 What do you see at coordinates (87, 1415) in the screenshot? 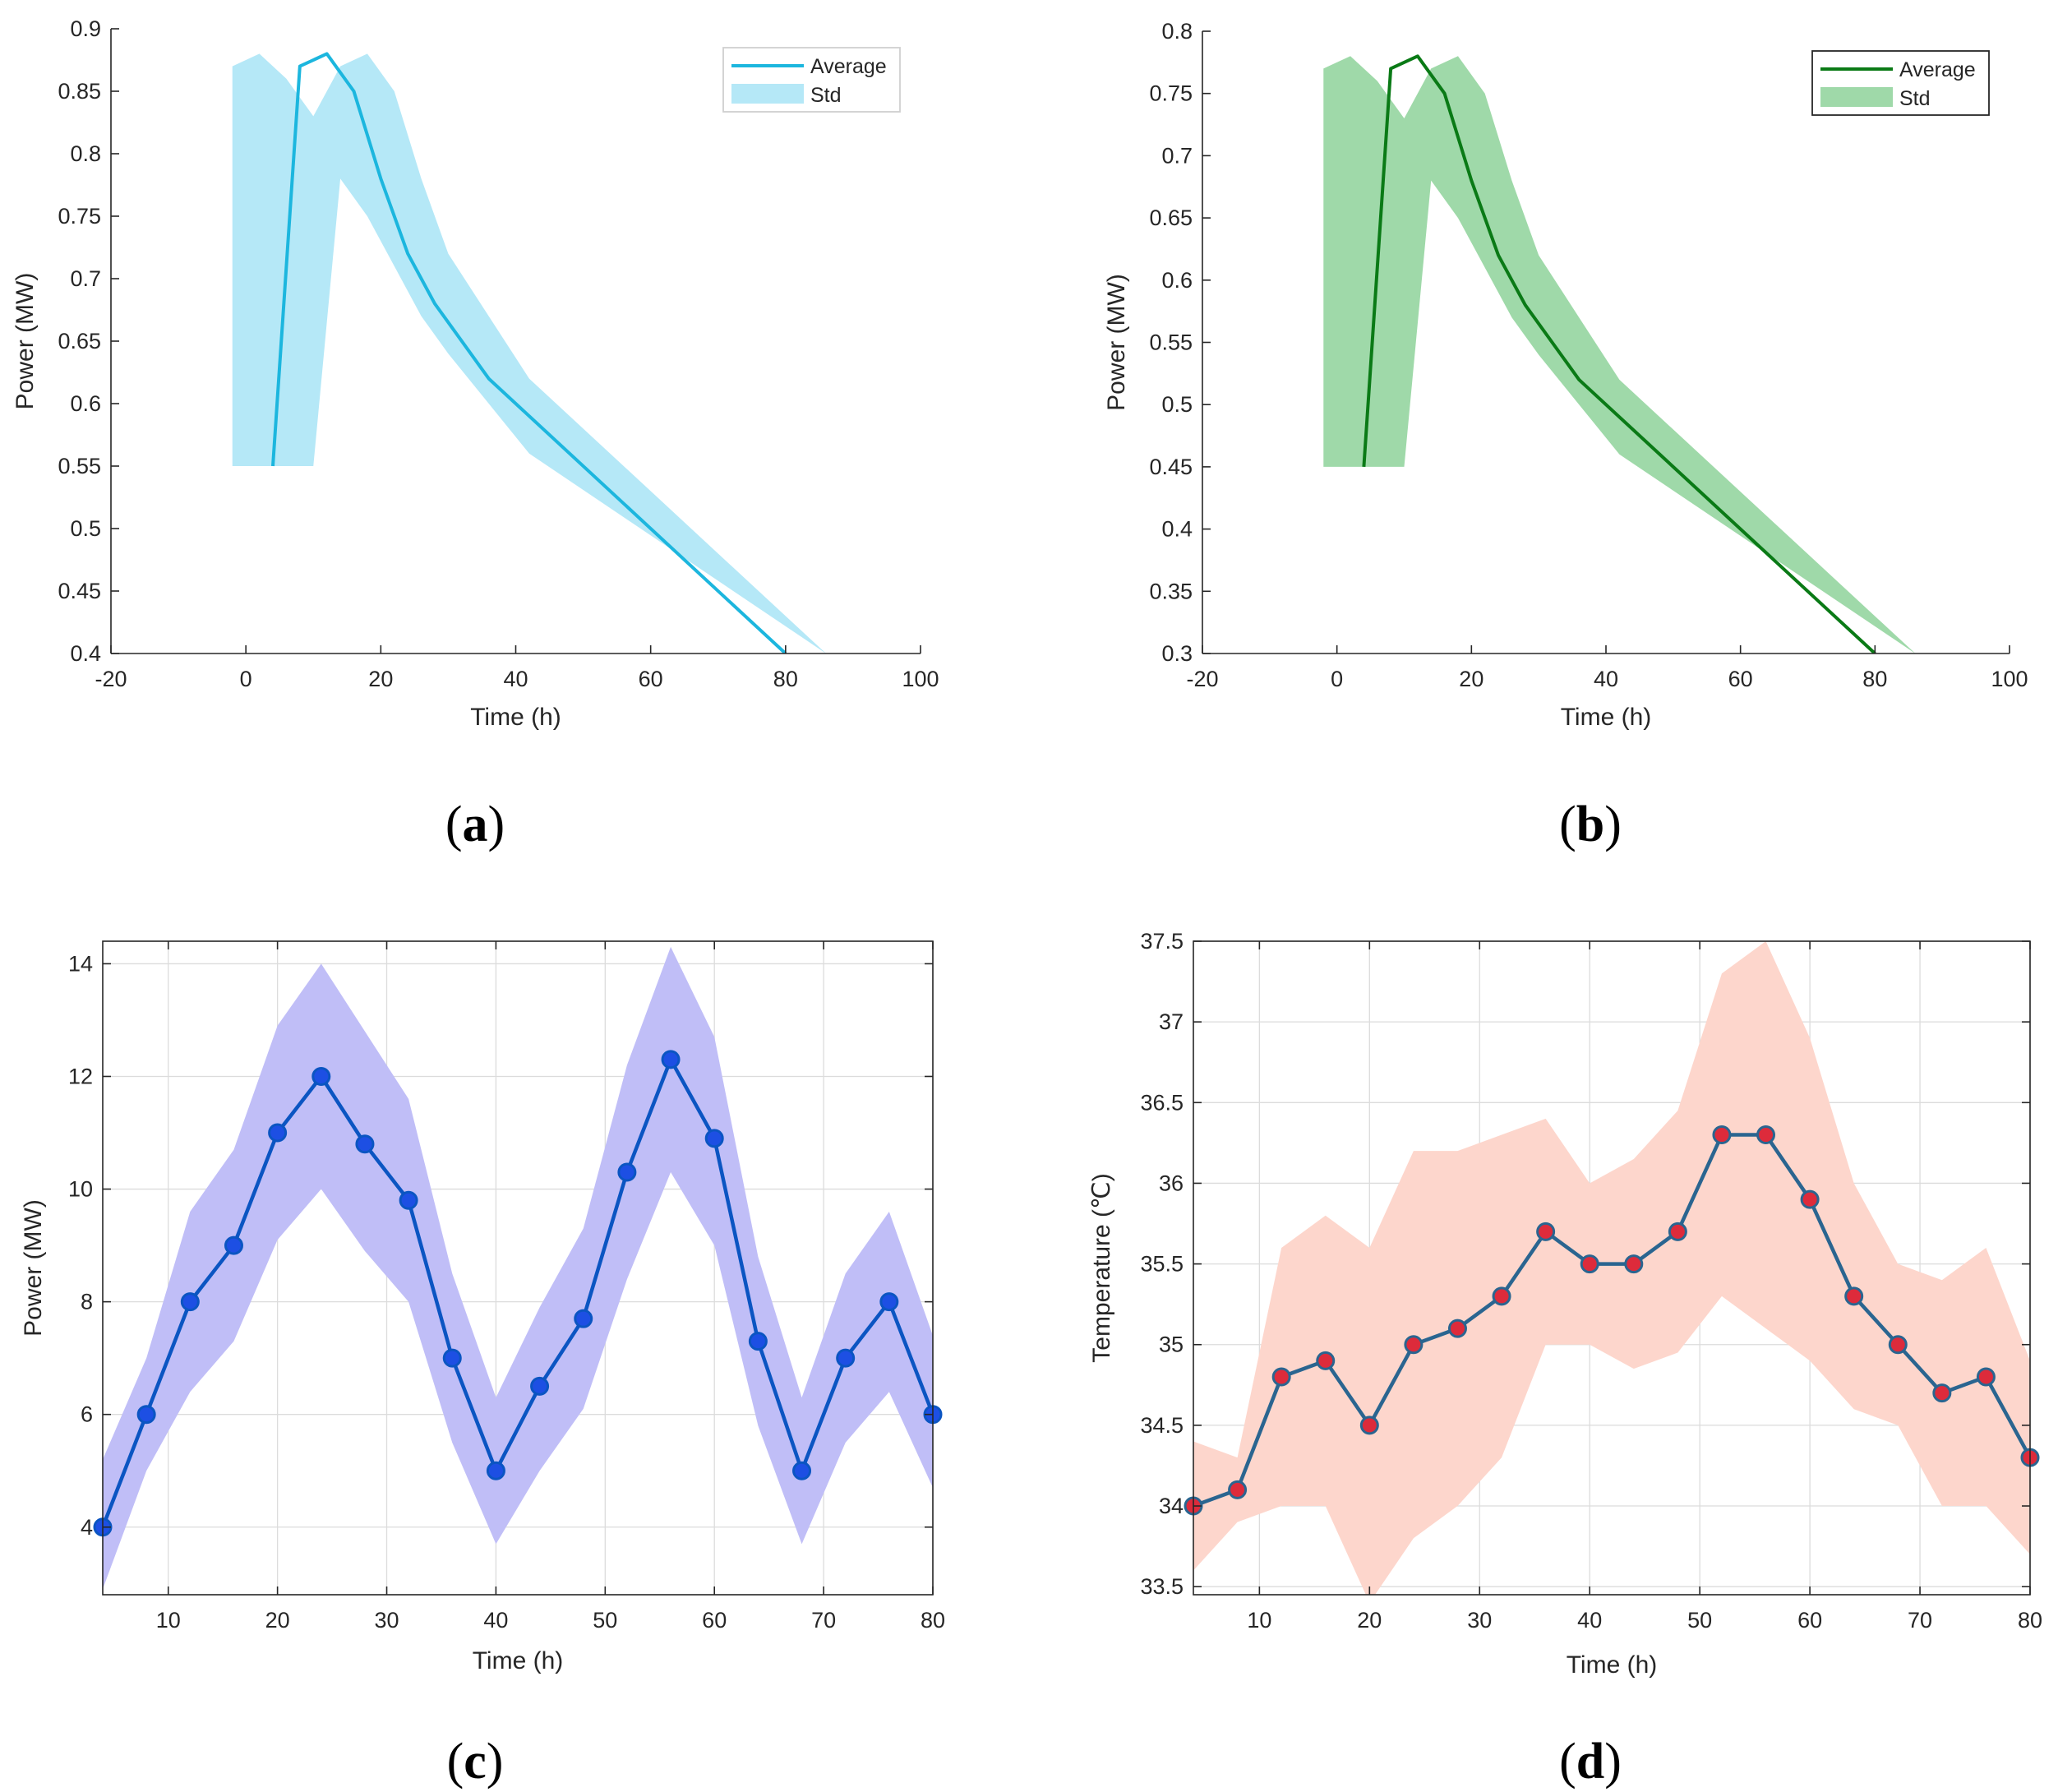
I see `y-tick-label: 6` at bounding box center [87, 1415].